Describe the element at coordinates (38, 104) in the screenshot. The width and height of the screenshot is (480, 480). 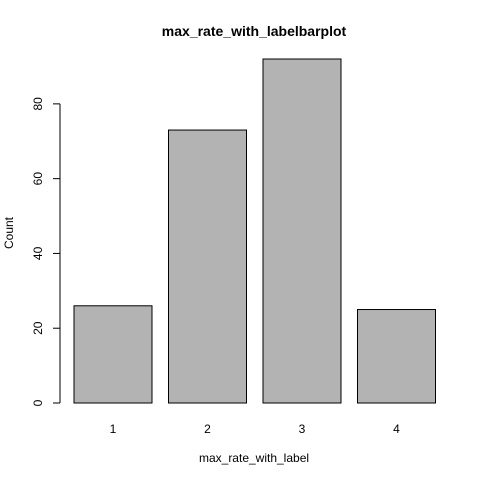
I see `y-tick-label: 80` at that location.